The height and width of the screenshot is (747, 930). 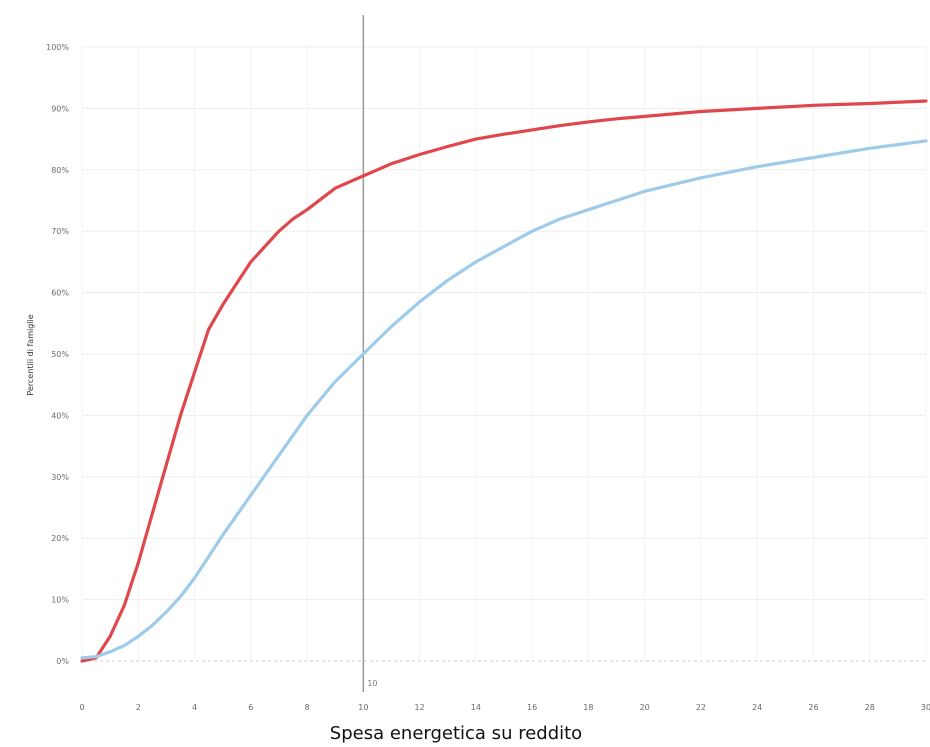 I want to click on x-axis-label: Spesa energetica su reddito, so click(x=456, y=733).